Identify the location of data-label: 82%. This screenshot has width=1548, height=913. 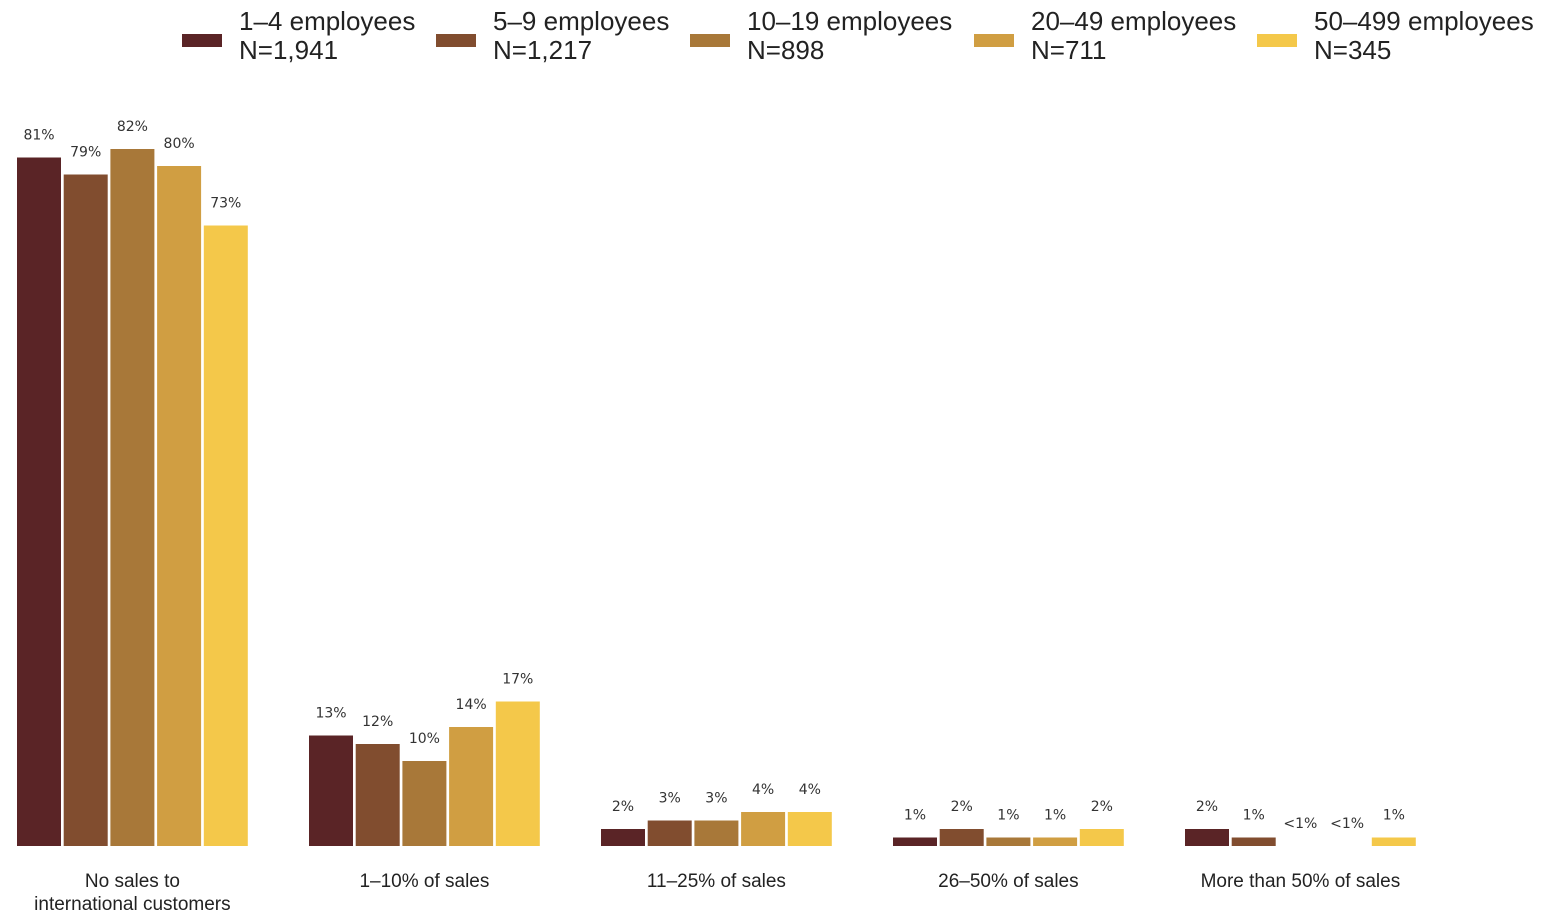
(132, 127).